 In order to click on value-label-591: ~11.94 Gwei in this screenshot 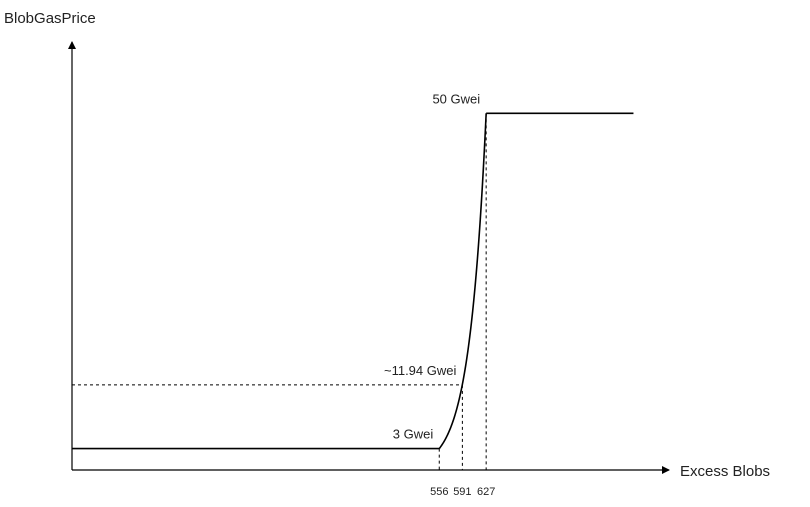, I will do `click(420, 370)`.